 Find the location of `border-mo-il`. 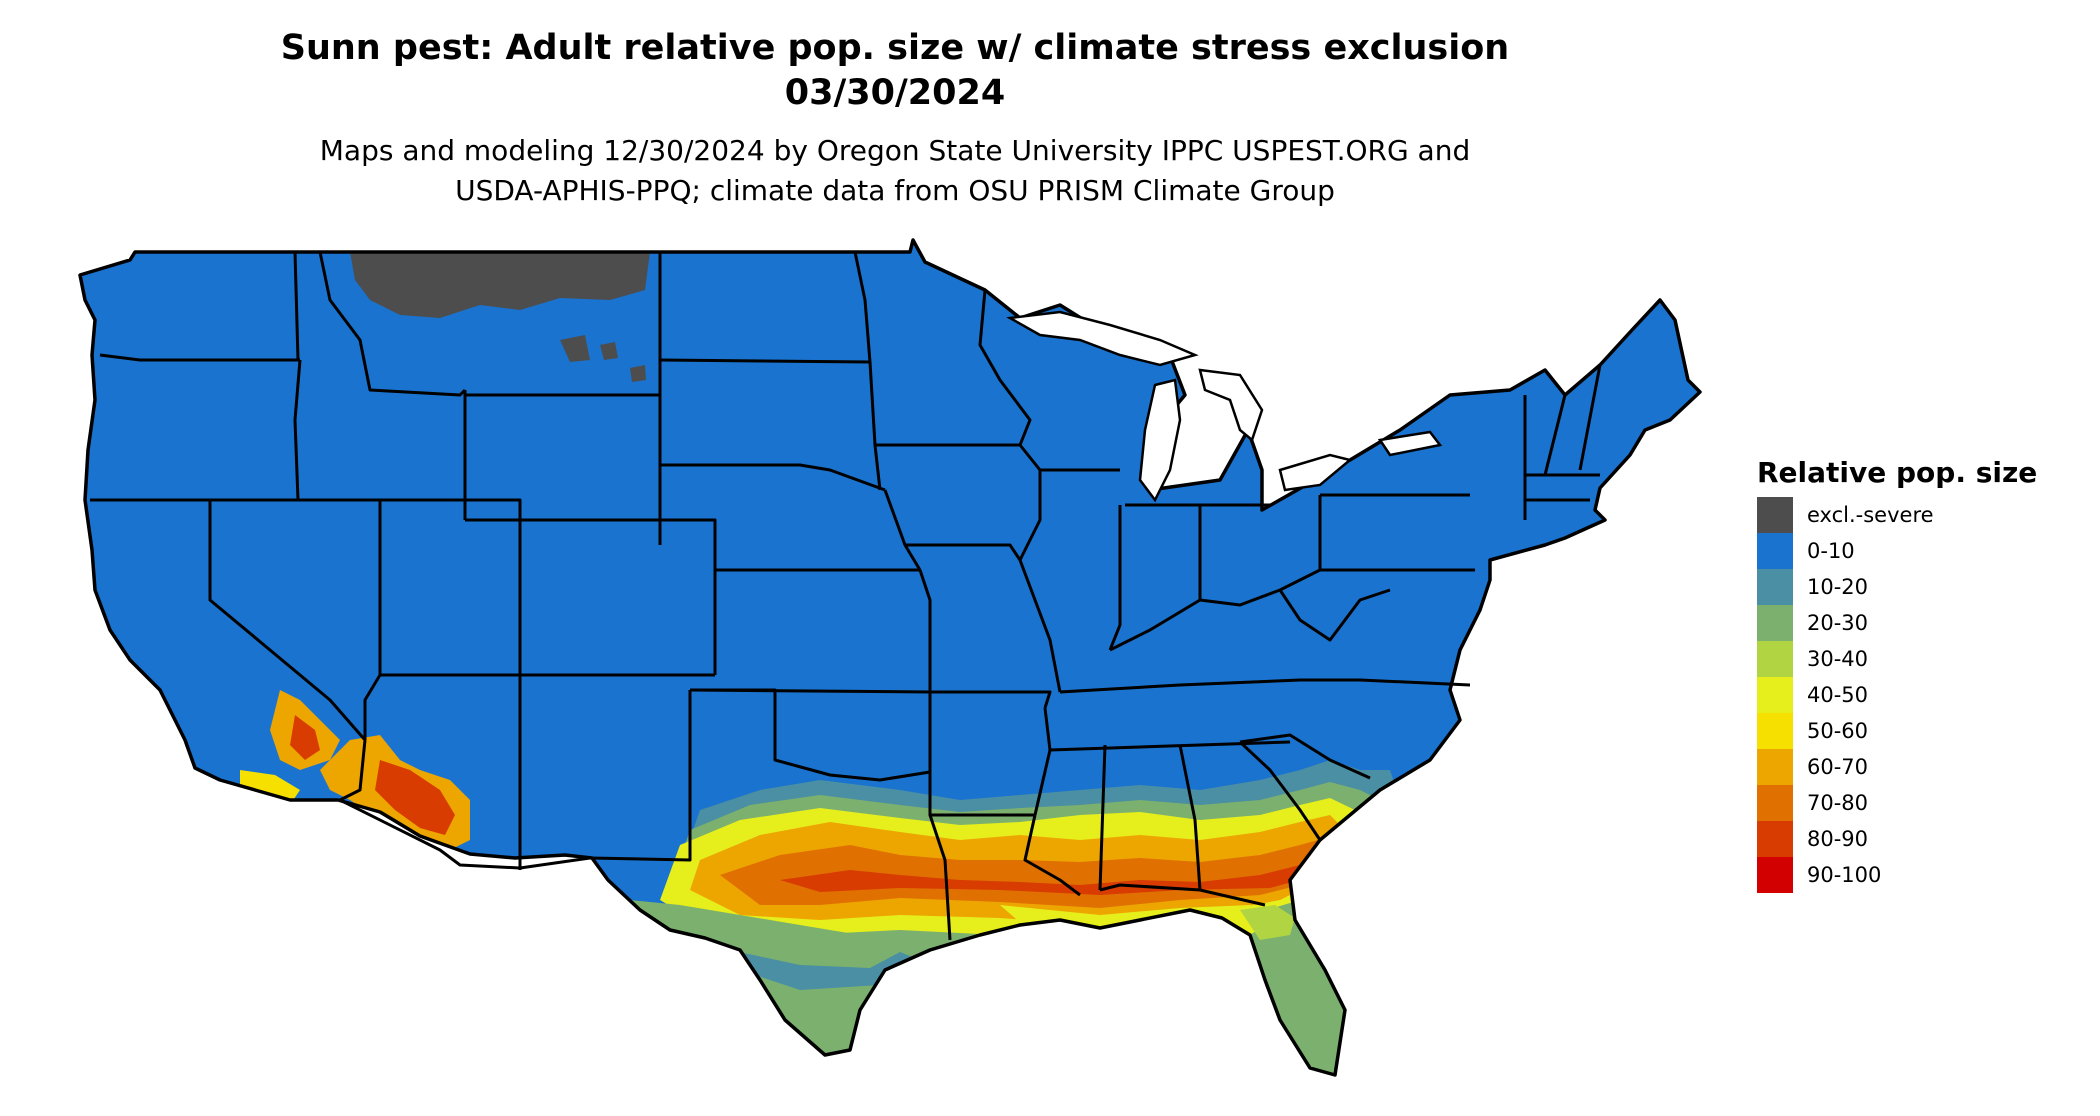

border-mo-il is located at coordinates (1040, 626).